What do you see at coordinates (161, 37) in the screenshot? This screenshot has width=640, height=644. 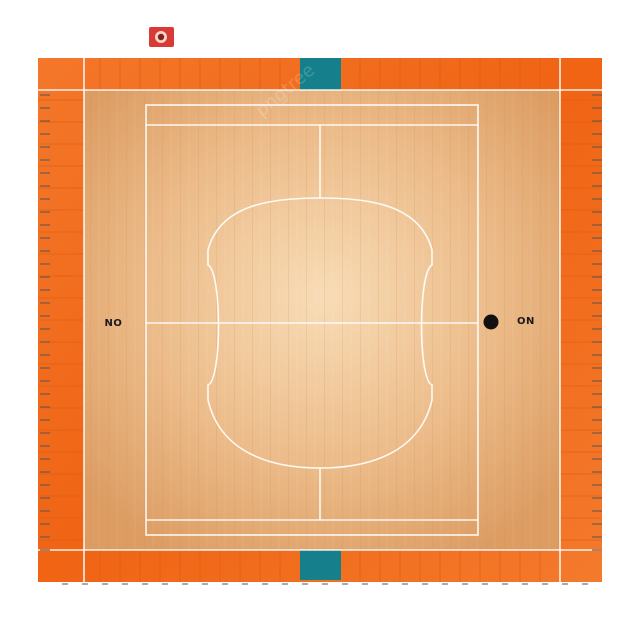 I see `badge-icon` at bounding box center [161, 37].